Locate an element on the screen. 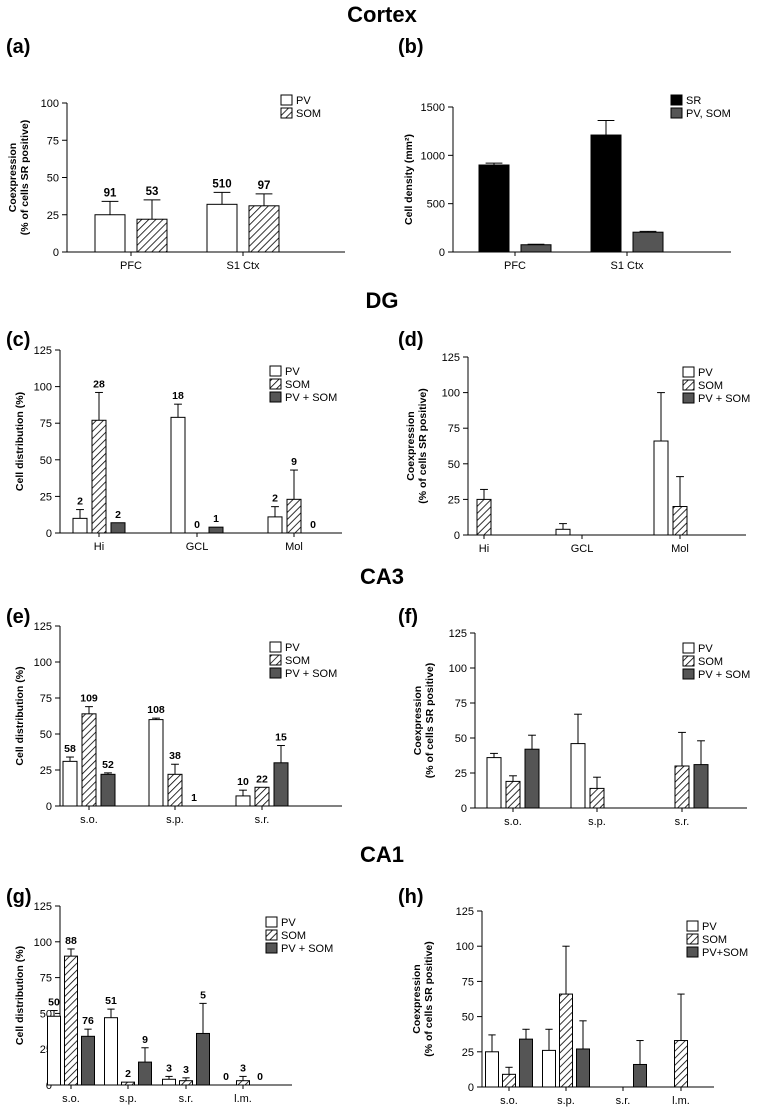 This screenshot has height=1111, width=765. data-label: 3 is located at coordinates (186, 1070).